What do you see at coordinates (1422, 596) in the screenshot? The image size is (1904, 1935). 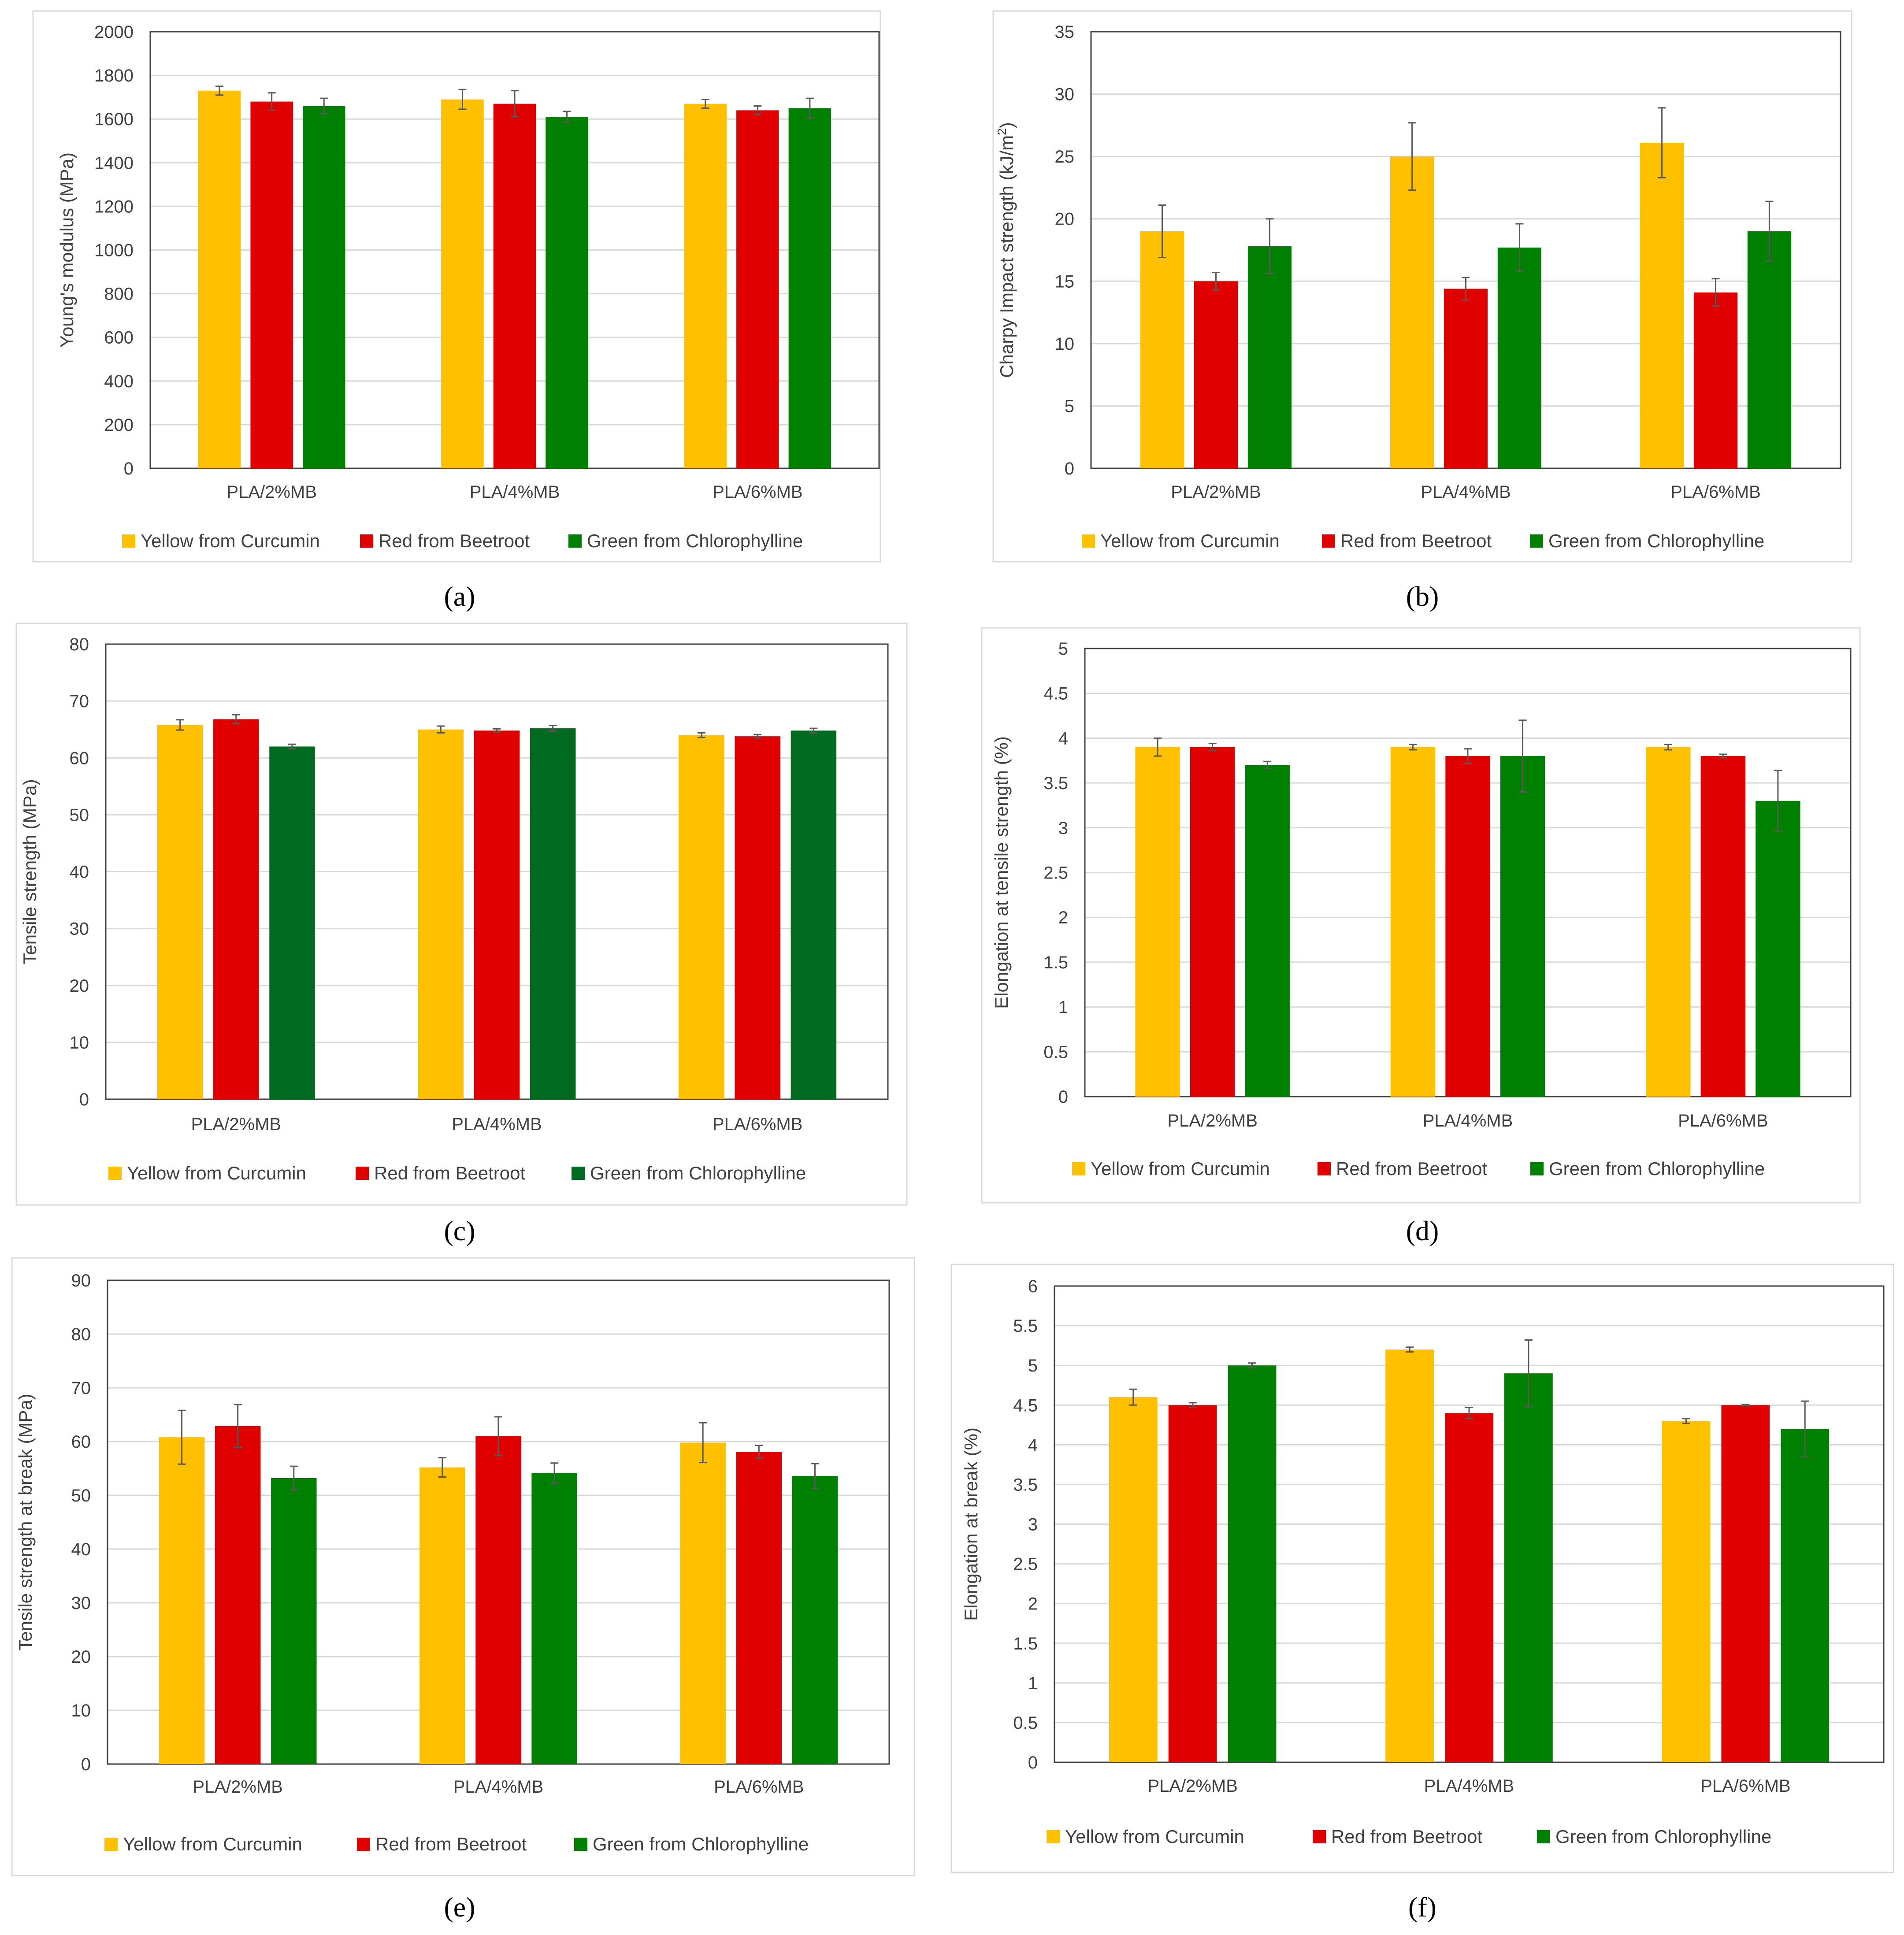 I see `panel-caption-b: (b)` at bounding box center [1422, 596].